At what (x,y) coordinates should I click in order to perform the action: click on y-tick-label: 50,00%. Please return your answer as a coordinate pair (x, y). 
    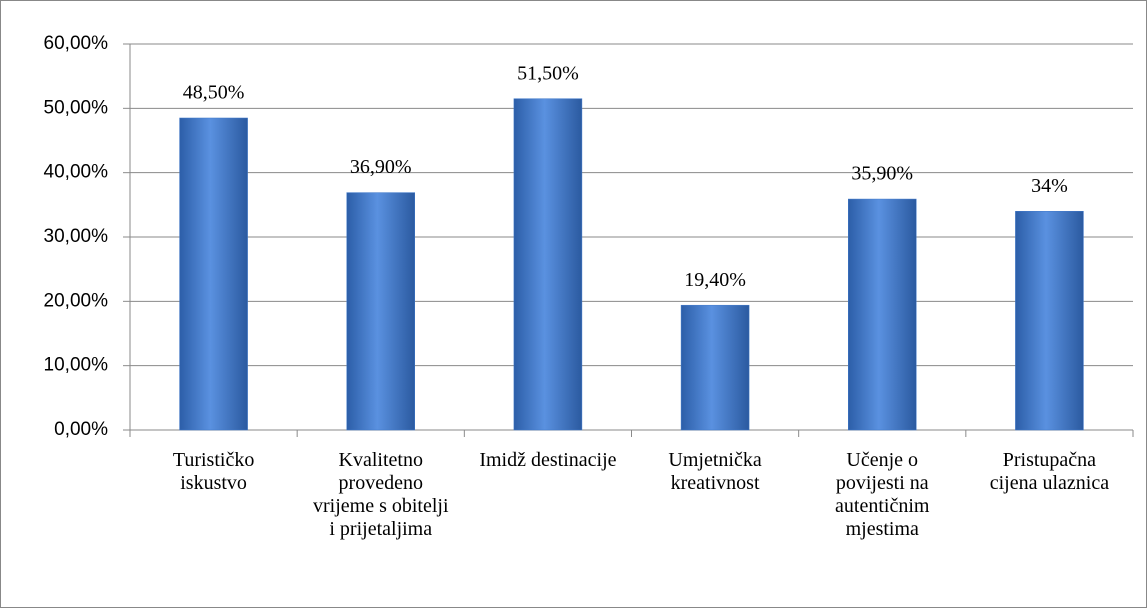
    Looking at the image, I should click on (76, 107).